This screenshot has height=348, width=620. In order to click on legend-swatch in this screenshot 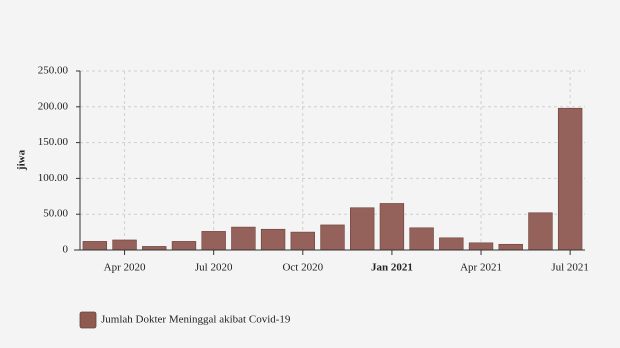, I will do `click(88, 320)`.